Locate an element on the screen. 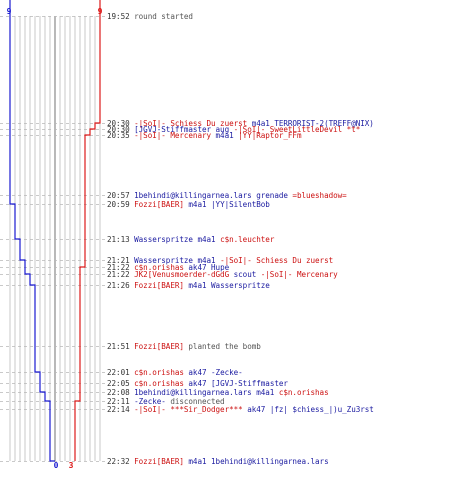 The height and width of the screenshot is (500, 450). event-time: 22:01 is located at coordinates (121, 372).